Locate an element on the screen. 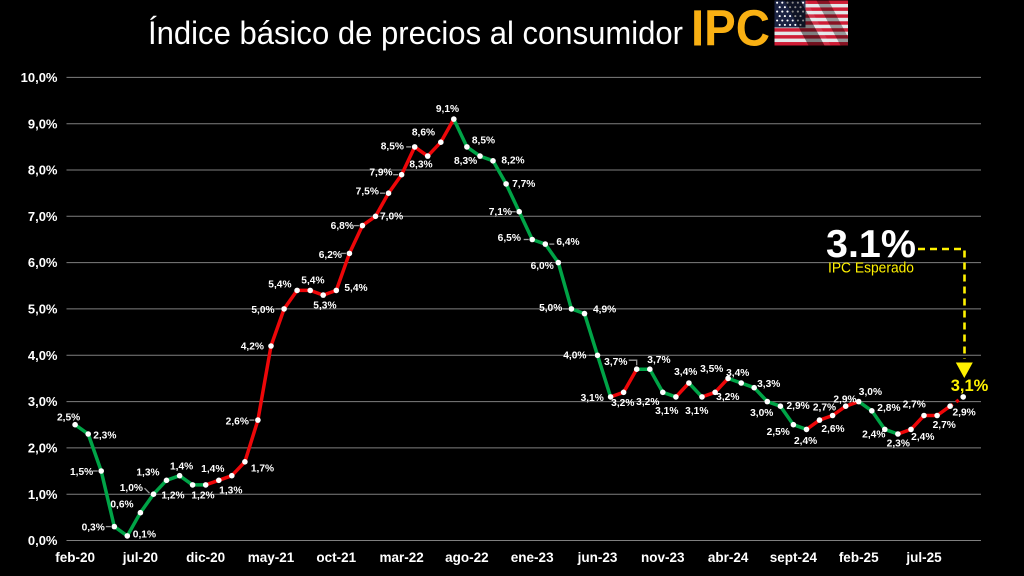 This screenshot has height=576, width=1024. svg-text: 9,0% is located at coordinates (43, 123).